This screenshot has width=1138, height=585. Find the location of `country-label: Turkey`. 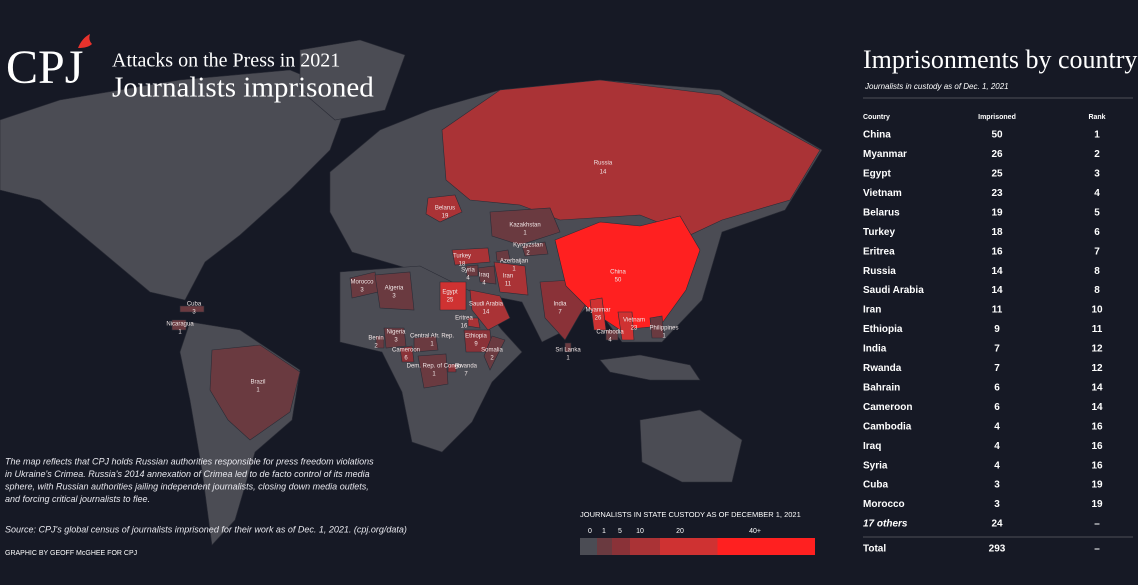

country-label: Turkey is located at coordinates (462, 257).